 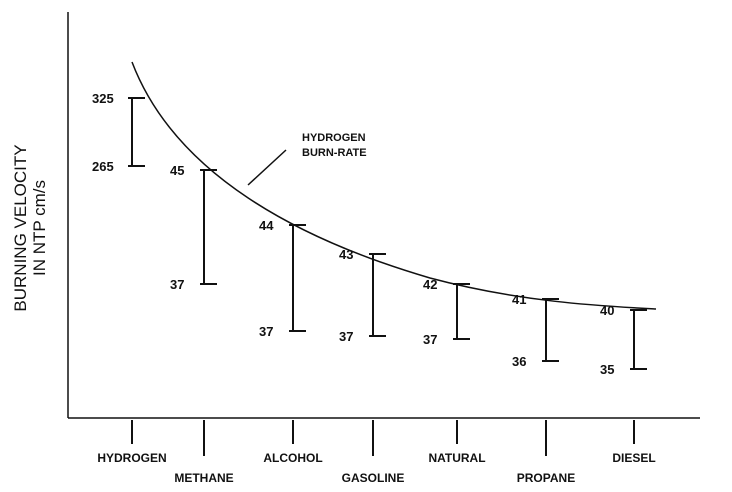 I want to click on value-label-low-methane: 37, so click(x=177, y=284).